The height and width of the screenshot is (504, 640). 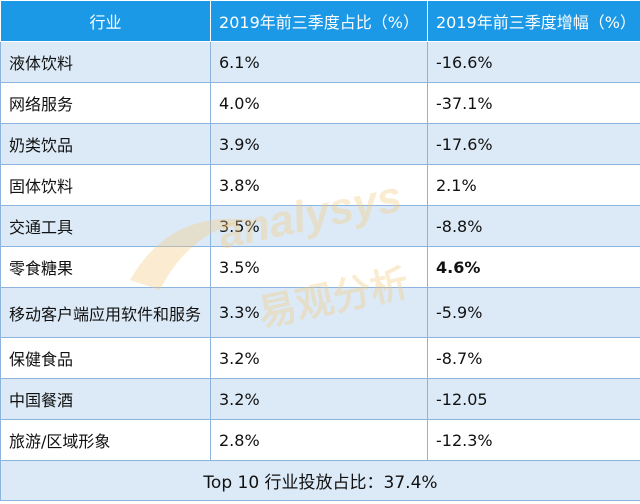 I want to click on table-header-row: 行业 2019年前三季度占比（%） 2019年前三季度增幅（%）, so click(x=320, y=21).